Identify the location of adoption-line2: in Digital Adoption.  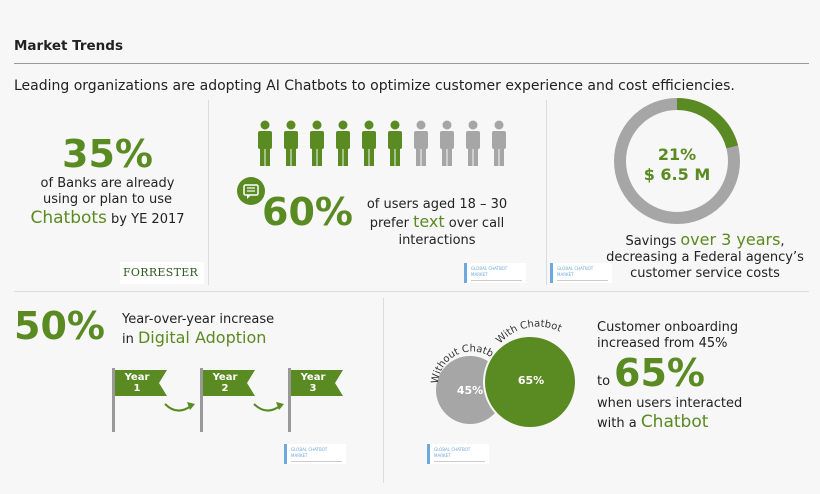
(198, 339).